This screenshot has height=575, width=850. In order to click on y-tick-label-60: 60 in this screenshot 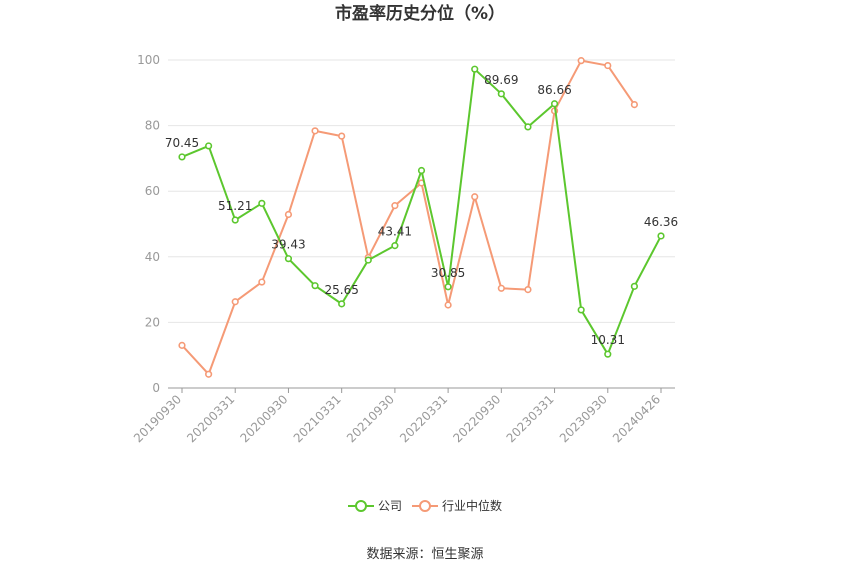, I will do `click(152, 191)`.